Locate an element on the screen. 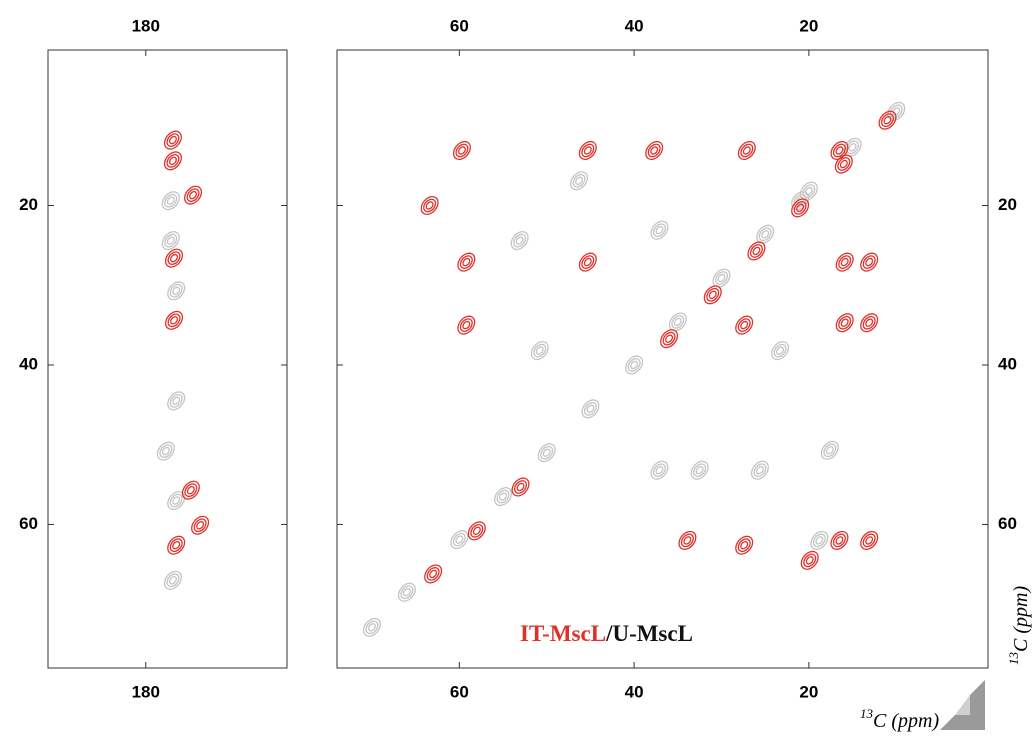  y-tick-label: 40 is located at coordinates (1007, 363).